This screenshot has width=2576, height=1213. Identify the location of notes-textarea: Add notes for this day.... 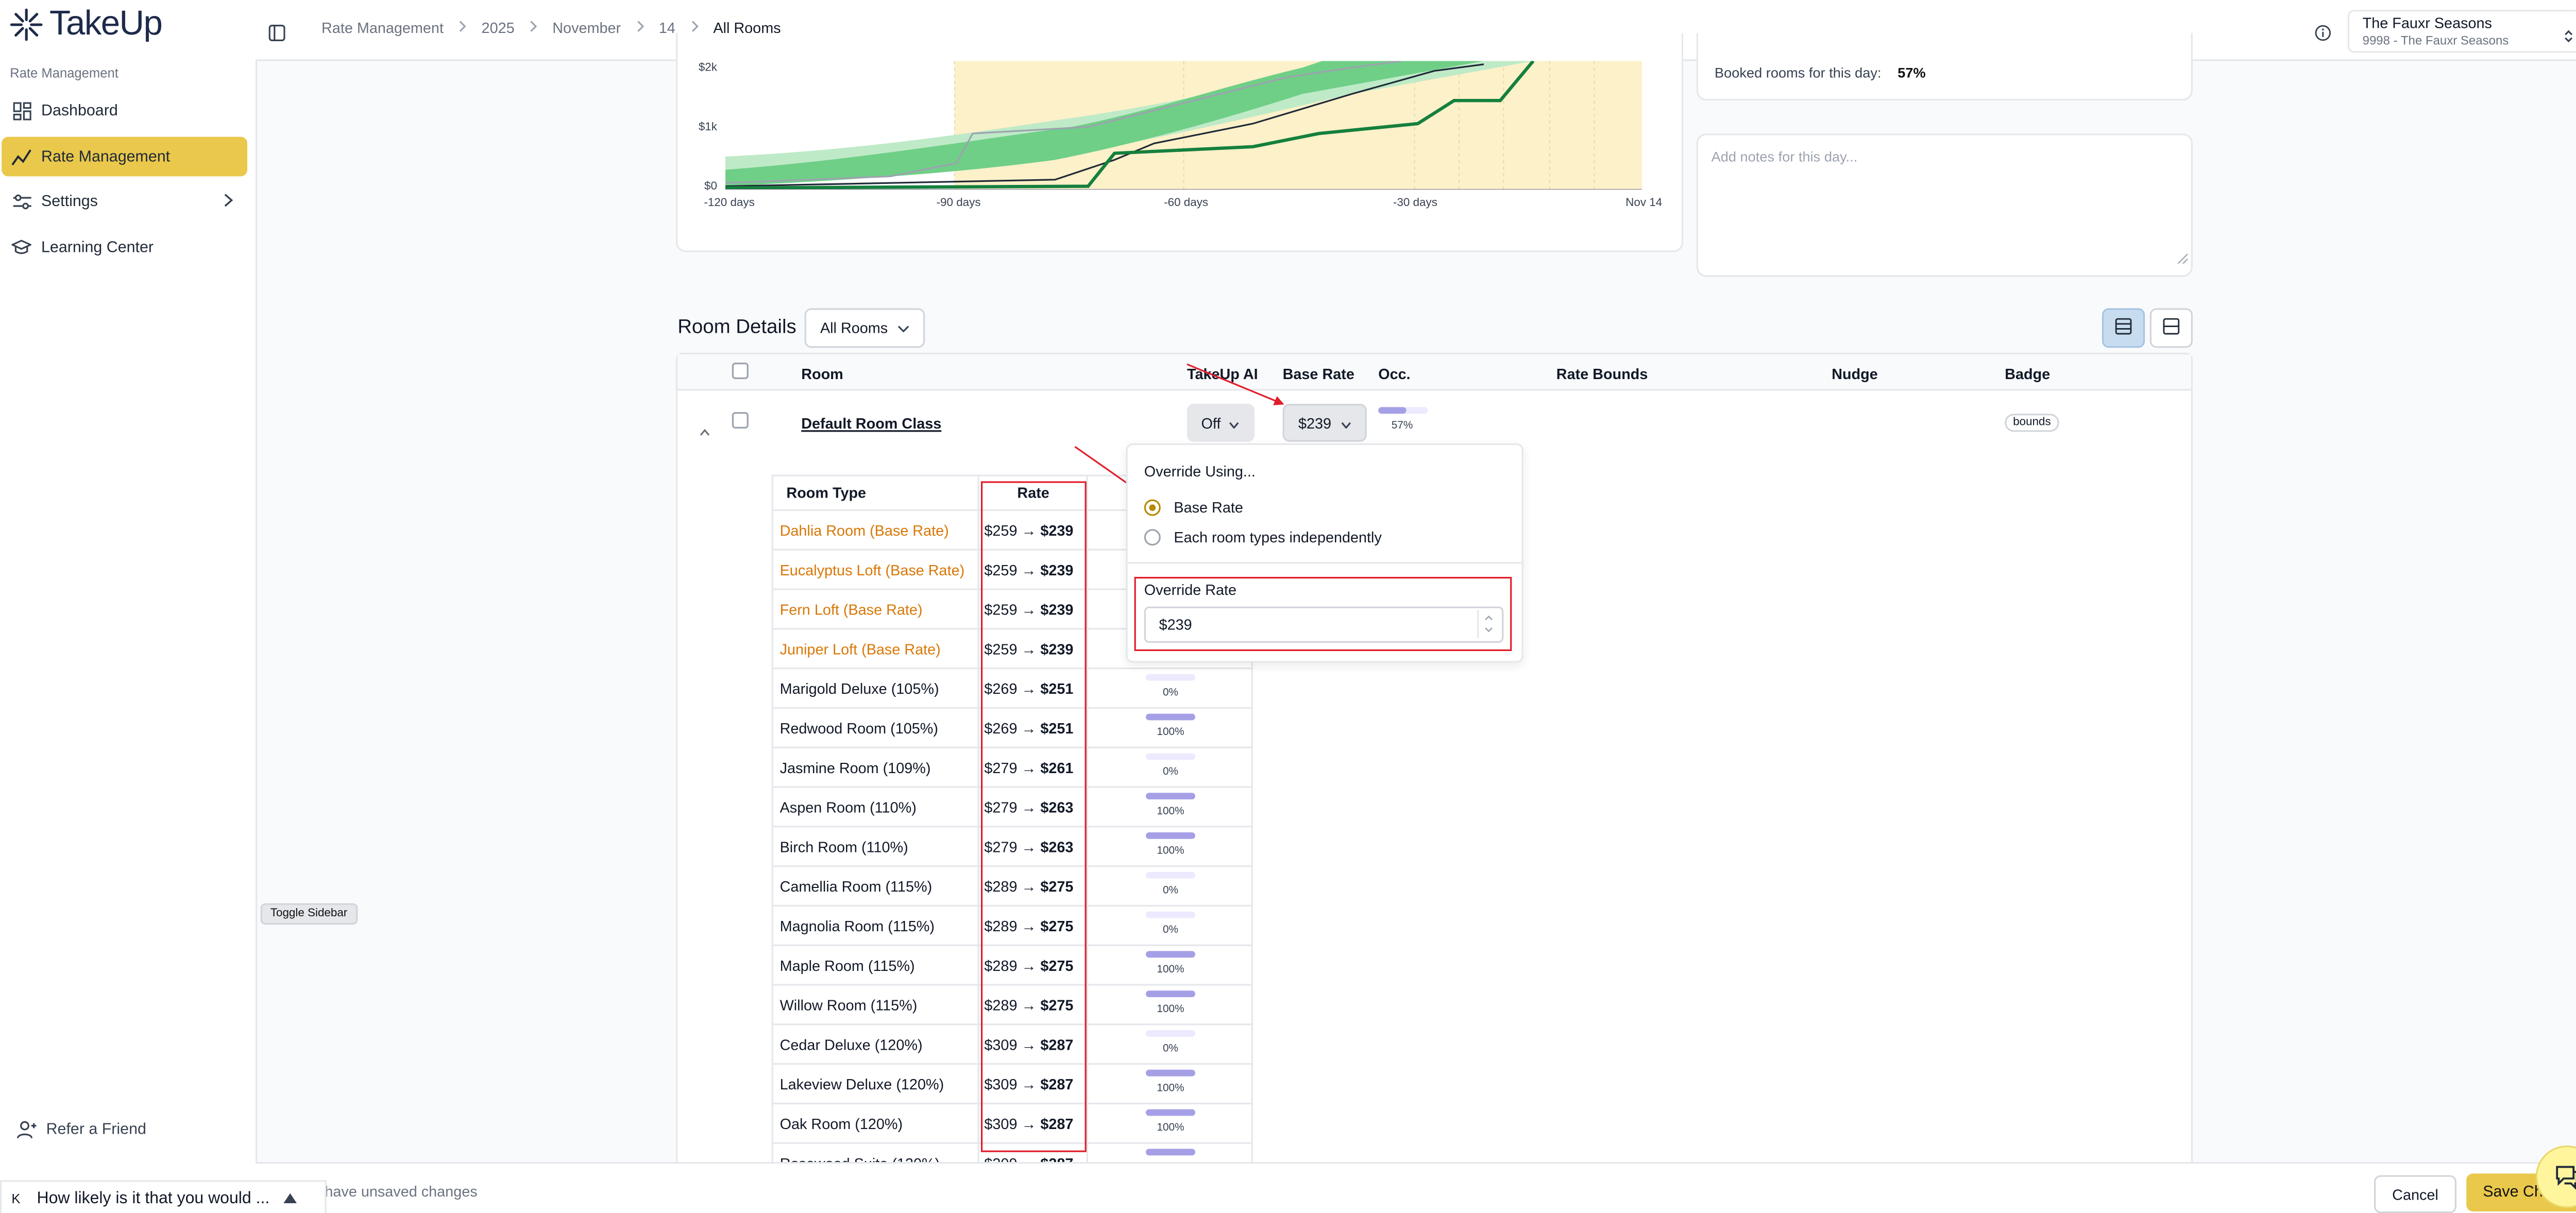
(1944, 205).